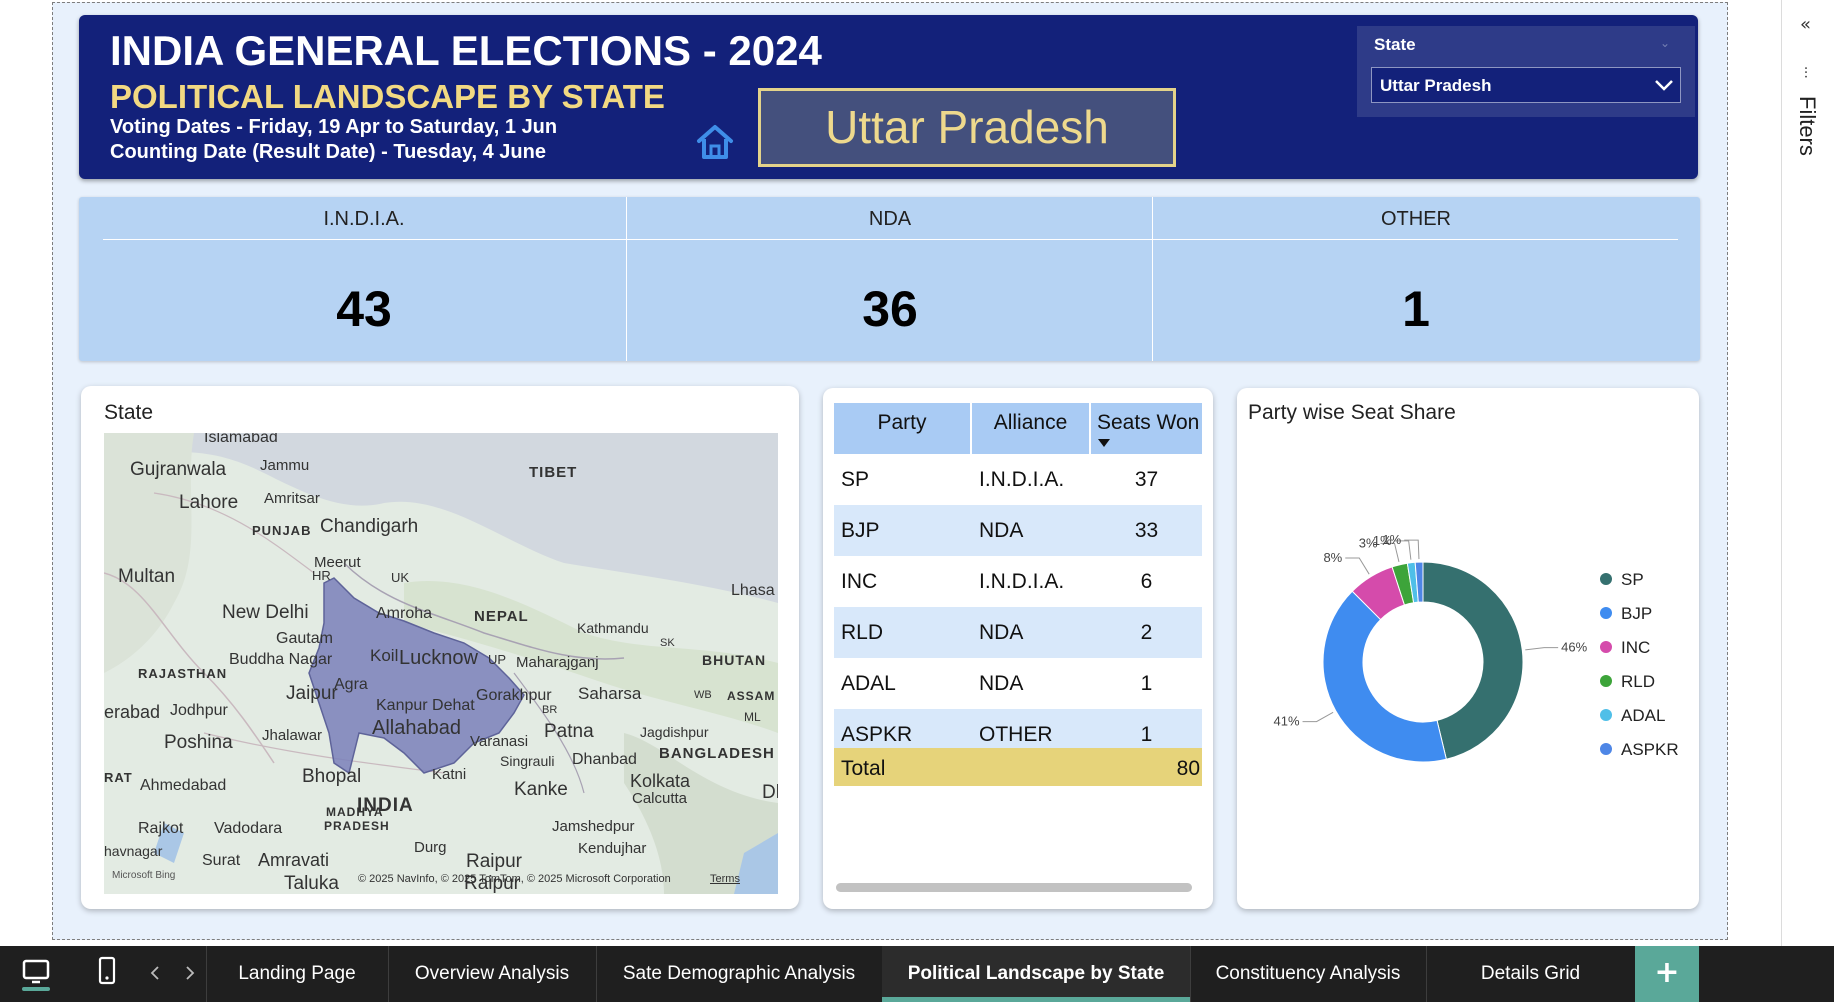 The height and width of the screenshot is (1002, 1834). Describe the element at coordinates (241, 439) in the screenshot. I see `map-label: Islamabad` at that location.